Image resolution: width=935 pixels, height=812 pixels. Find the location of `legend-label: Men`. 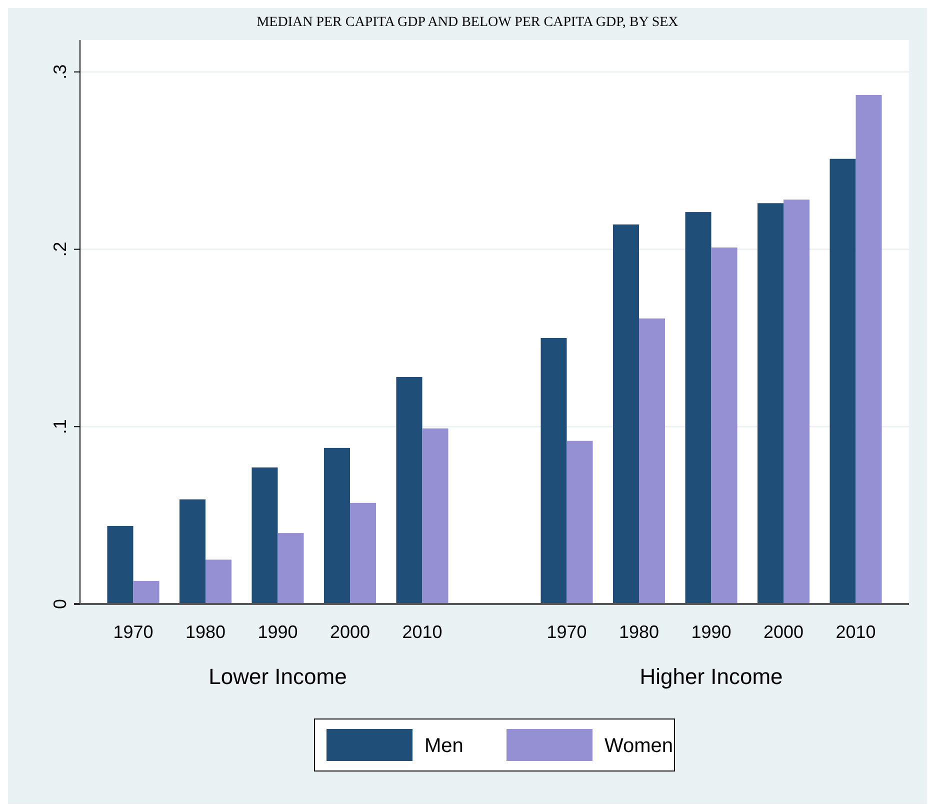

legend-label: Men is located at coordinates (444, 746).